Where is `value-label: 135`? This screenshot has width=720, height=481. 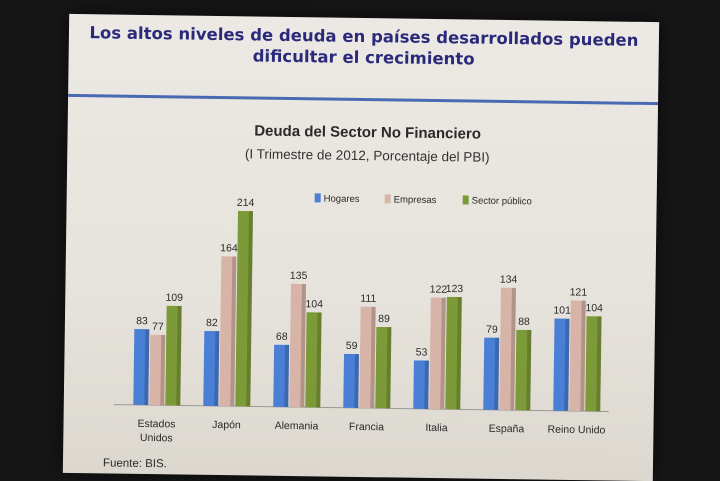 value-label: 135 is located at coordinates (299, 276).